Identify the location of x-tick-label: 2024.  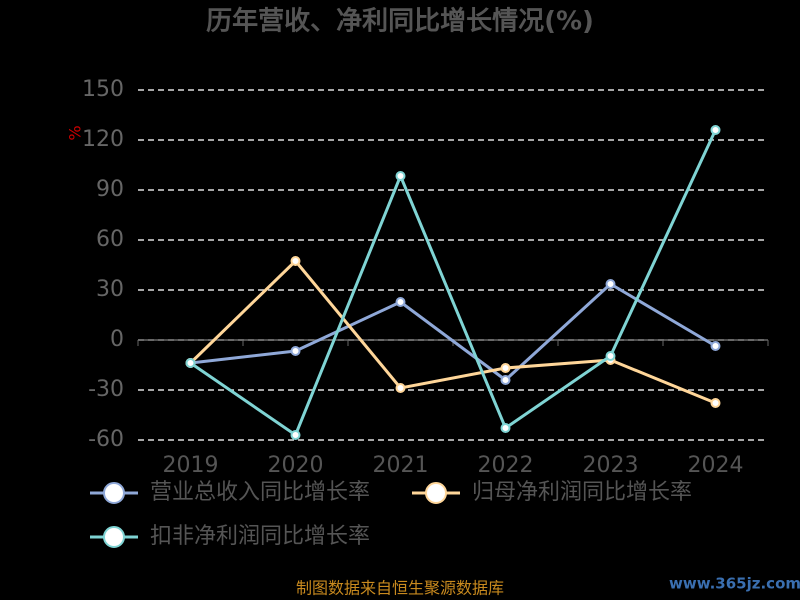
(716, 465).